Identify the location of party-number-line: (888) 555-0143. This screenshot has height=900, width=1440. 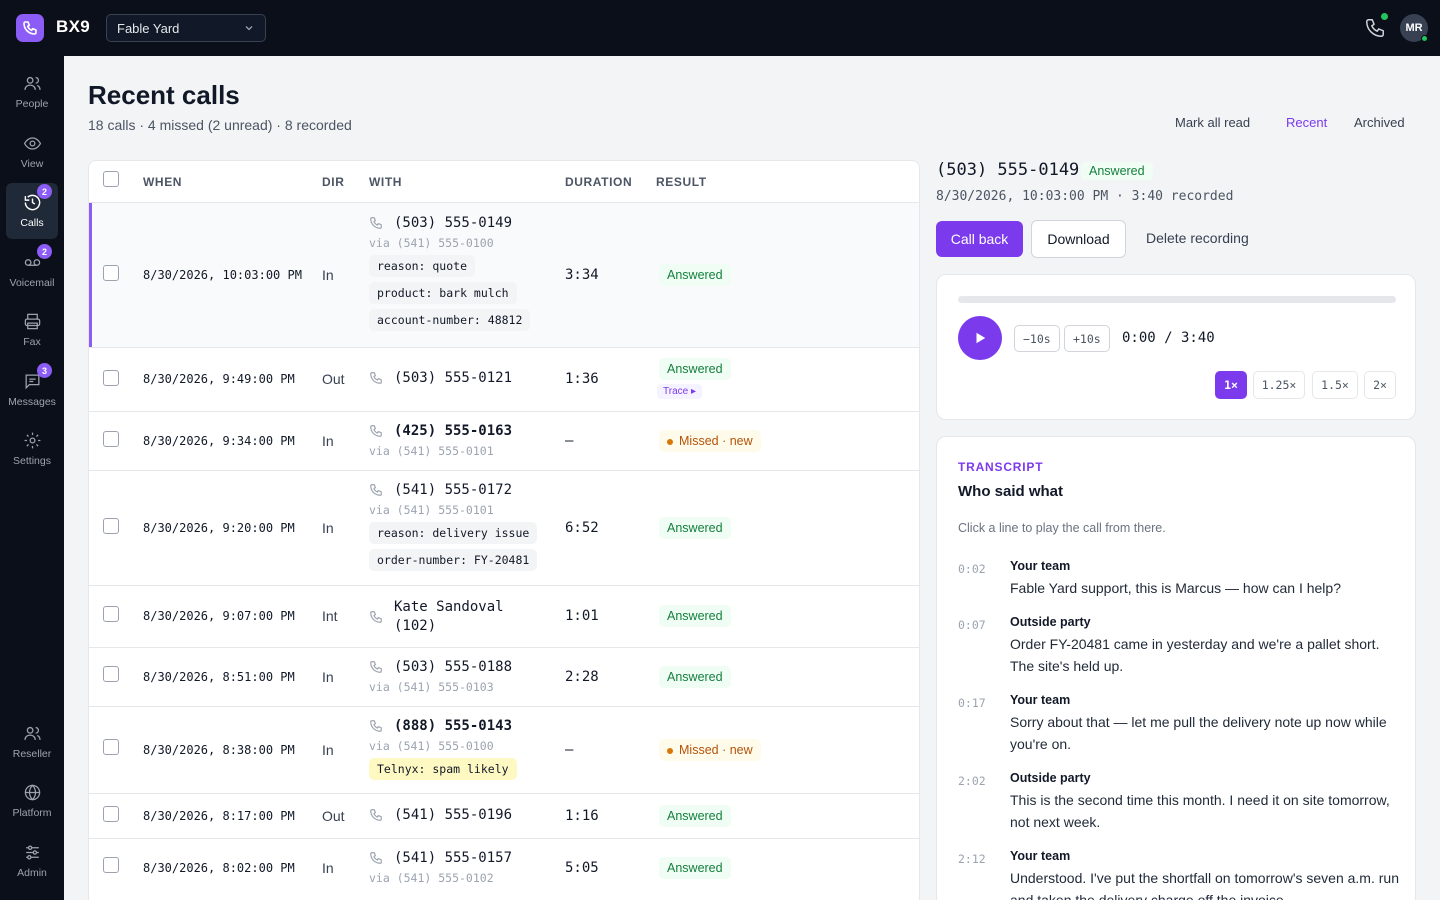
(443, 726).